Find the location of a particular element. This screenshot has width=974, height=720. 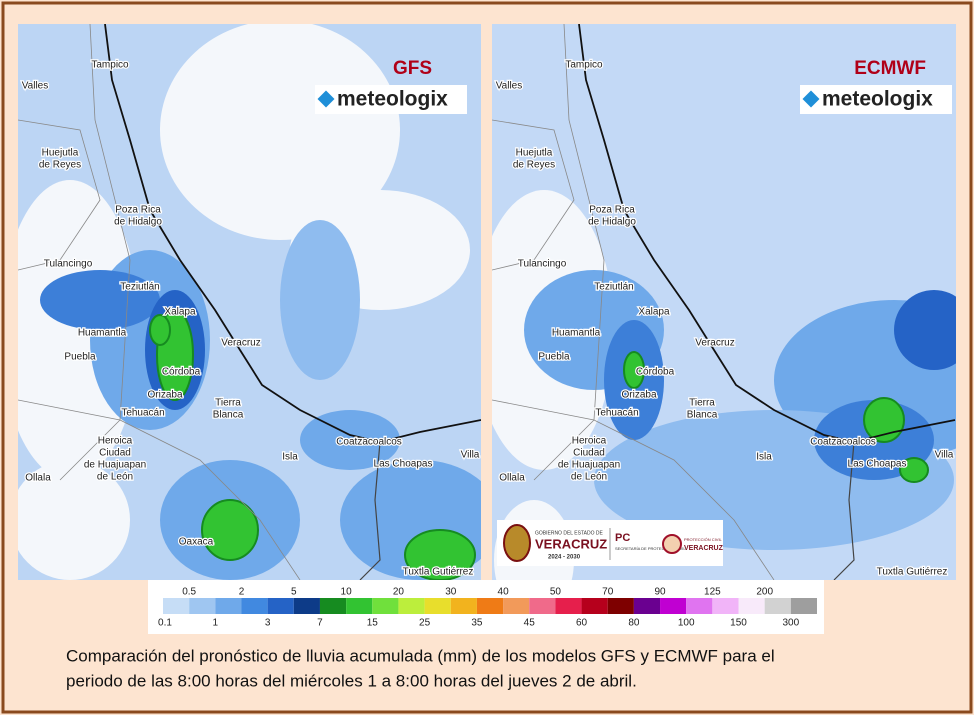

colorbar-label: 7 is located at coordinates (320, 623).